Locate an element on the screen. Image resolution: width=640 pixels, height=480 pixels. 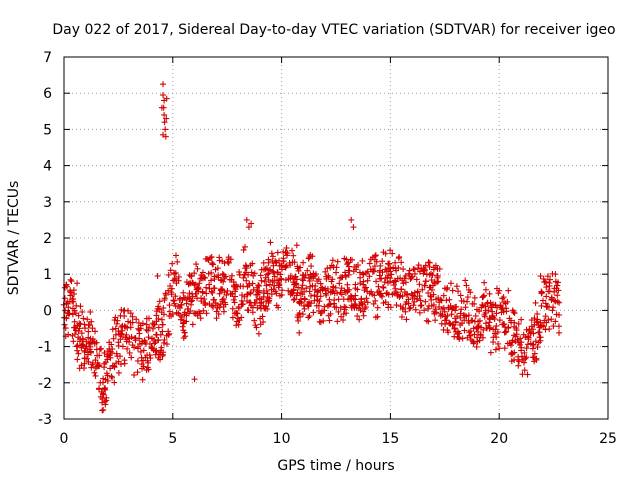
x-tick-label: 25 is located at coordinates (608, 439).